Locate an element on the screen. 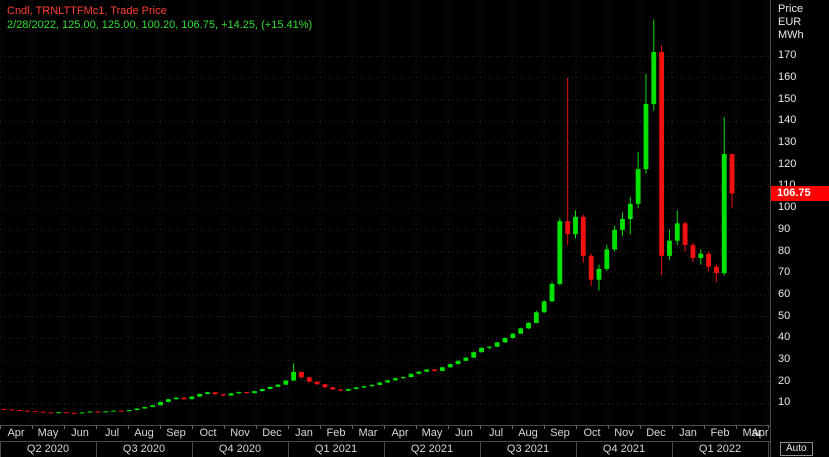 Image resolution: width=829 pixels, height=457 pixels. price-axis-tick-label: 170 is located at coordinates (787, 55).